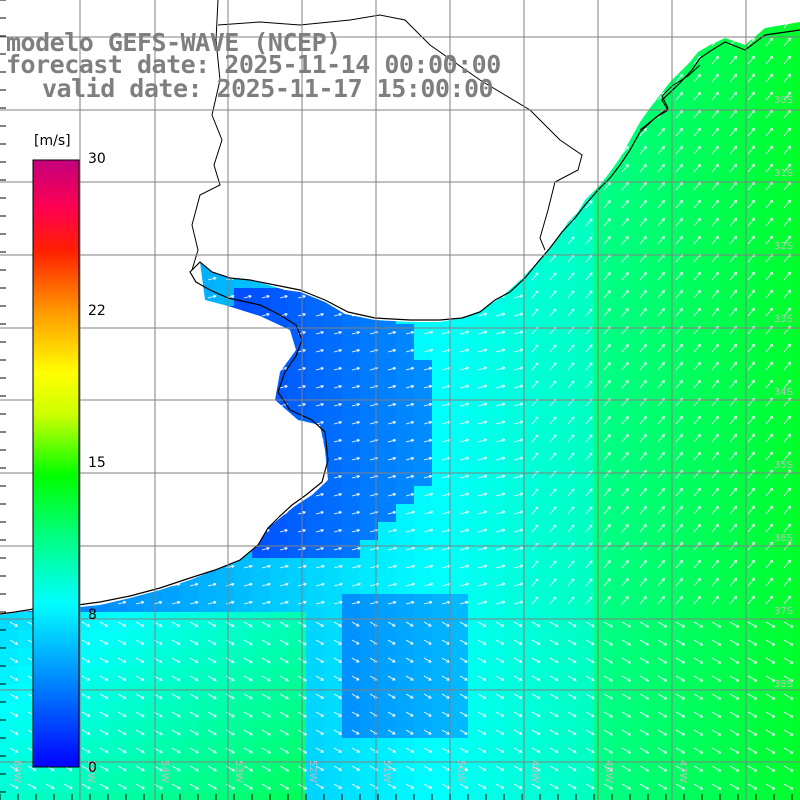 The width and height of the screenshot is (800, 804). I want to click on longitude-label: 52W, so click(312, 771).